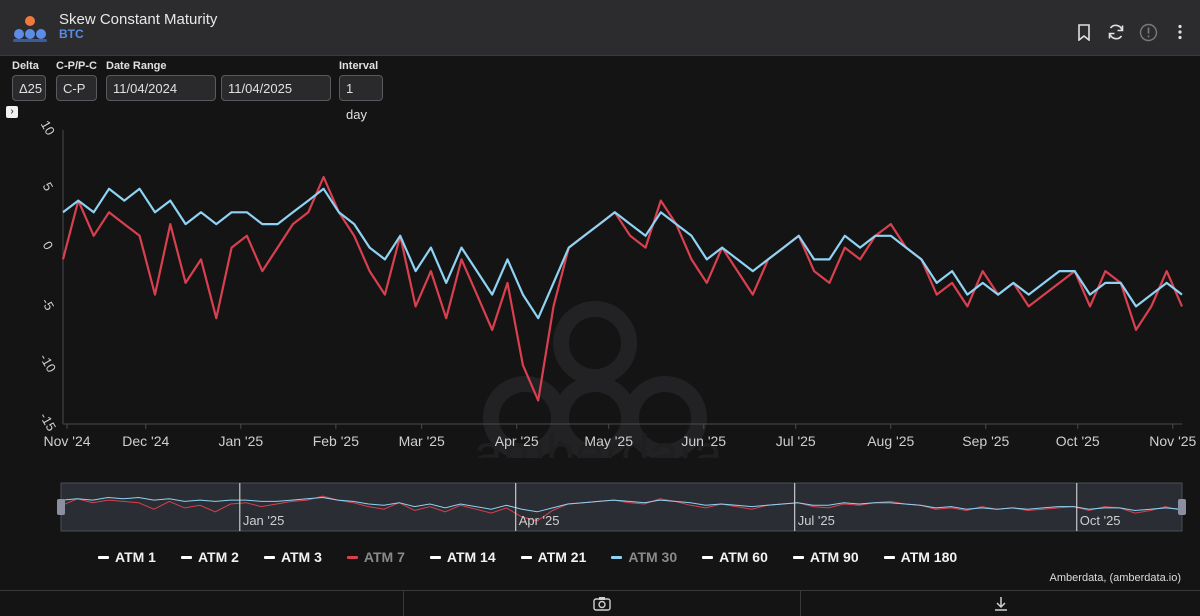 Image resolution: width=1200 pixels, height=616 pixels. What do you see at coordinates (598, 379) in the screenshot?
I see `watermark: amberdata` at bounding box center [598, 379].